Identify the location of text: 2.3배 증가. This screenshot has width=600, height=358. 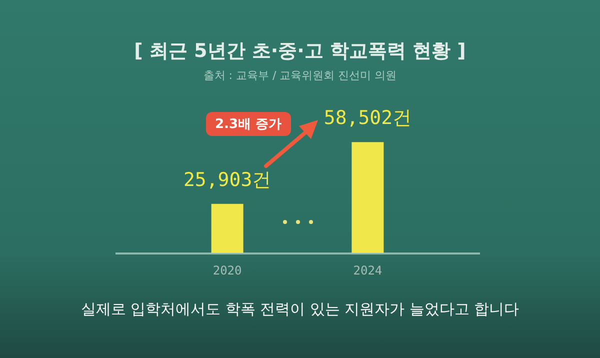
(248, 124).